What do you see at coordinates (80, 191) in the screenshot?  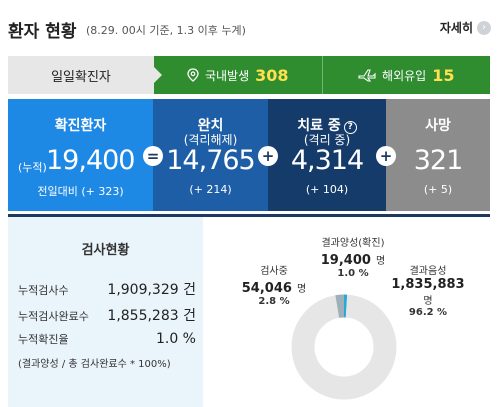 I see `confirmed-delta: 전일대비 (+ 323)` at bounding box center [80, 191].